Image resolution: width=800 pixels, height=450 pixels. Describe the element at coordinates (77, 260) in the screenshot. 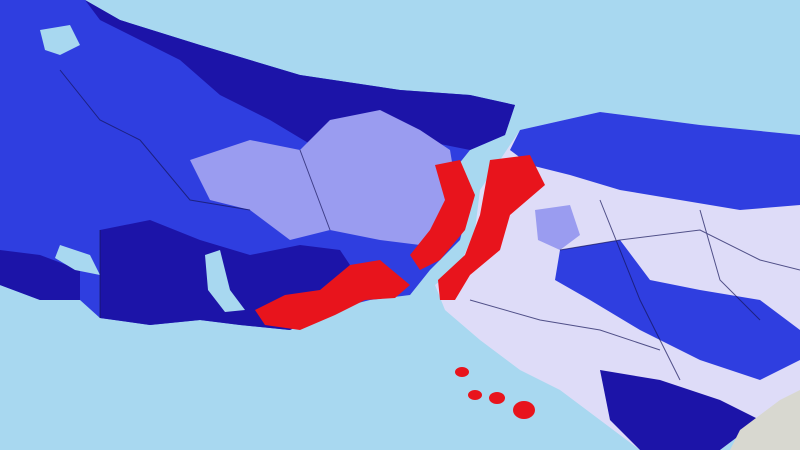

I see `golden-horn` at that location.